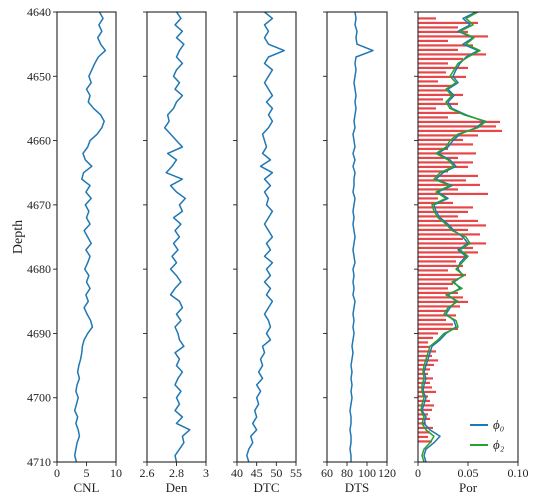 This screenshot has height=497, width=534. I want to click on series-line-phi0, so click(453, 237).